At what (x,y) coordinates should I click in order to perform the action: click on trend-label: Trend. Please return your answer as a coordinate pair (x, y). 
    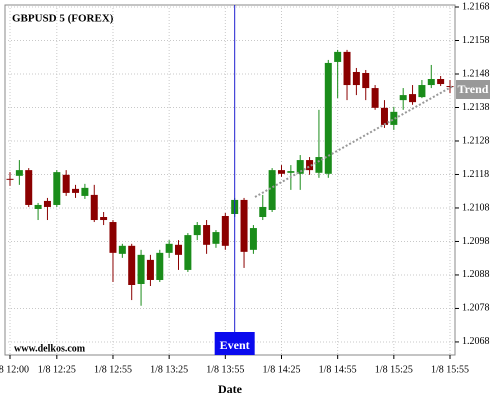
    Looking at the image, I should click on (473, 89).